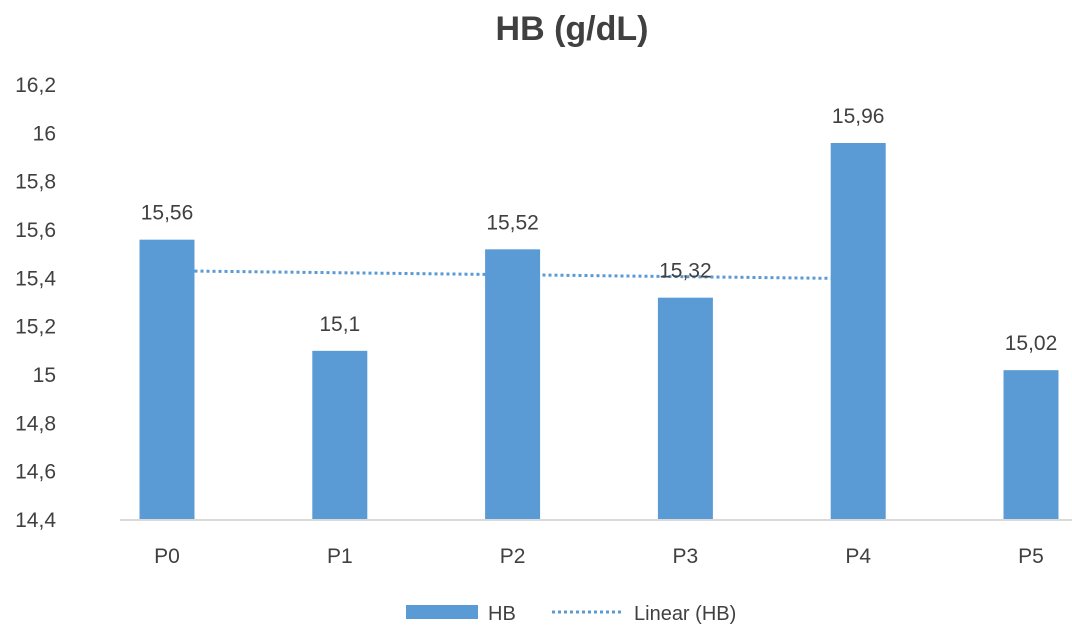 The width and height of the screenshot is (1072, 633). What do you see at coordinates (512, 222) in the screenshot?
I see `data-label: 15,52` at bounding box center [512, 222].